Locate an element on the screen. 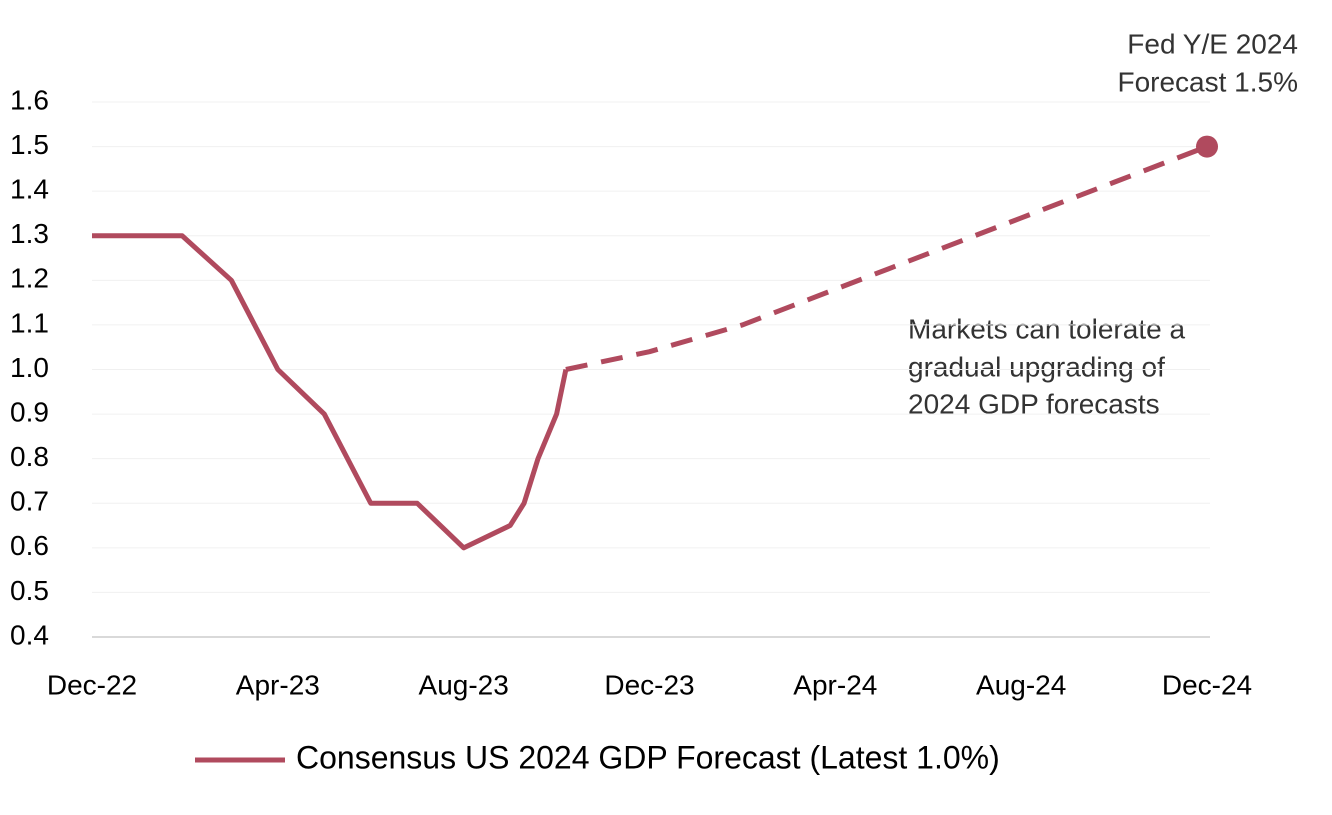 The height and width of the screenshot is (815, 1332). x-tick-label: Aug-24 is located at coordinates (1021, 684).